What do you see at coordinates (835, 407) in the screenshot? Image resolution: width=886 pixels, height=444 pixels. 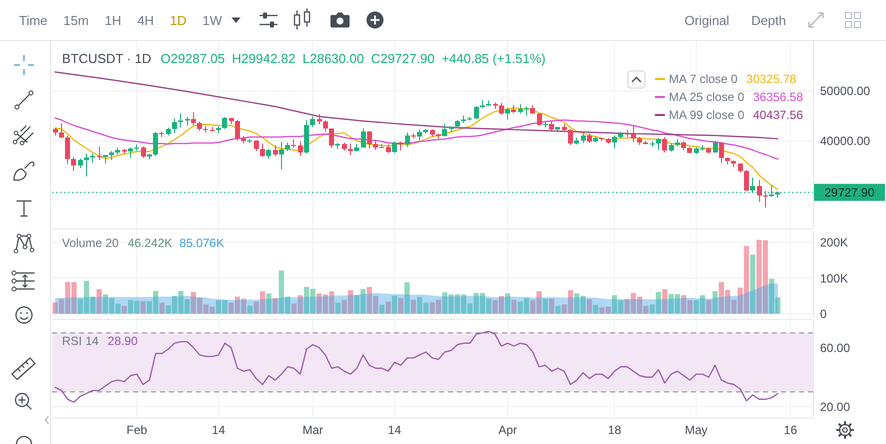 I see `y-tick-label: 20.00` at bounding box center [835, 407].